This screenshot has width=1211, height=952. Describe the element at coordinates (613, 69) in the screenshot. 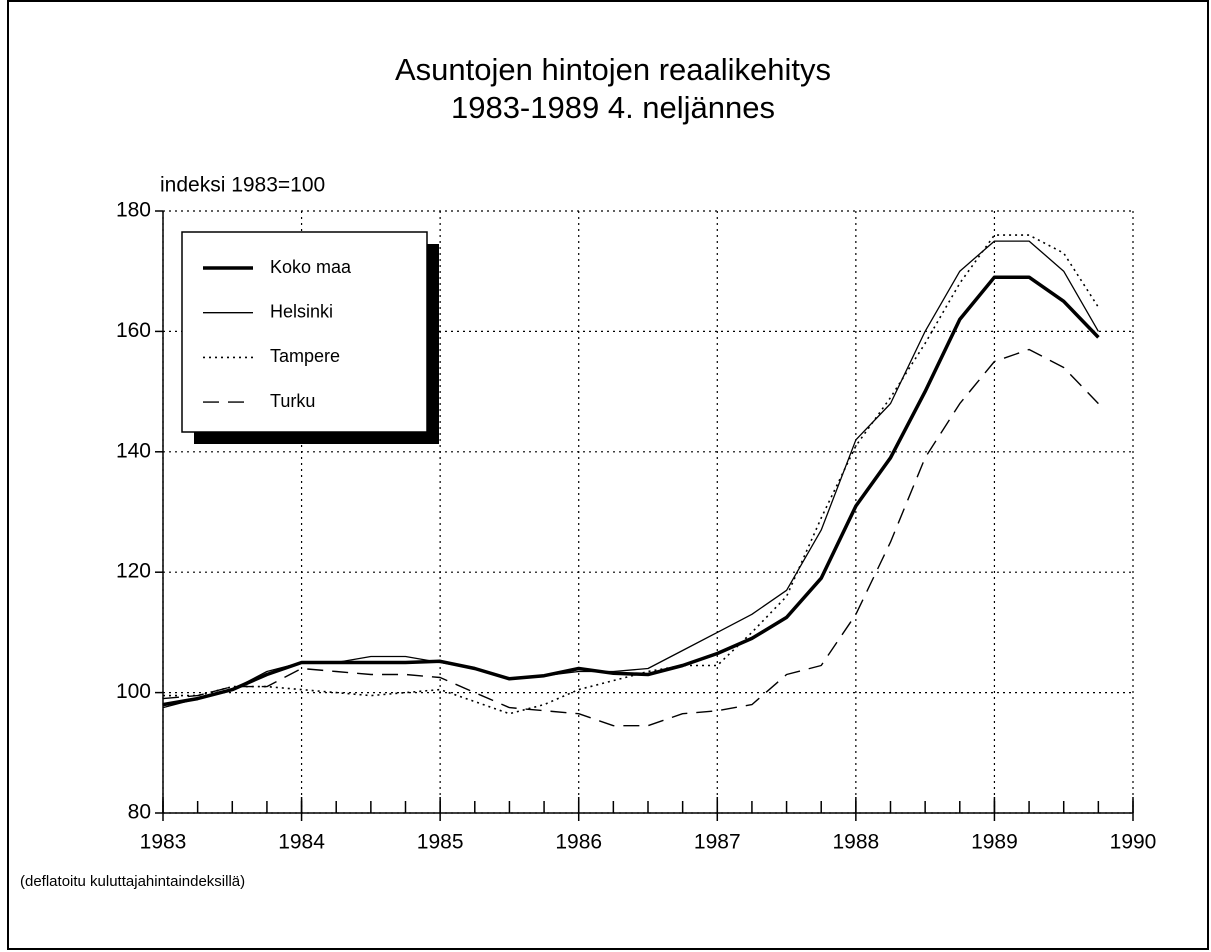

I see `chart-title: Asuntojen hintojen reaalikehitys` at that location.